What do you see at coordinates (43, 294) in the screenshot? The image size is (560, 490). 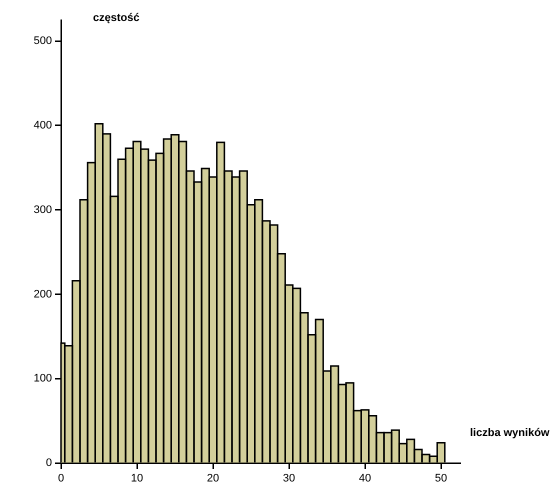 I see `y-tick-label: 200` at bounding box center [43, 294].